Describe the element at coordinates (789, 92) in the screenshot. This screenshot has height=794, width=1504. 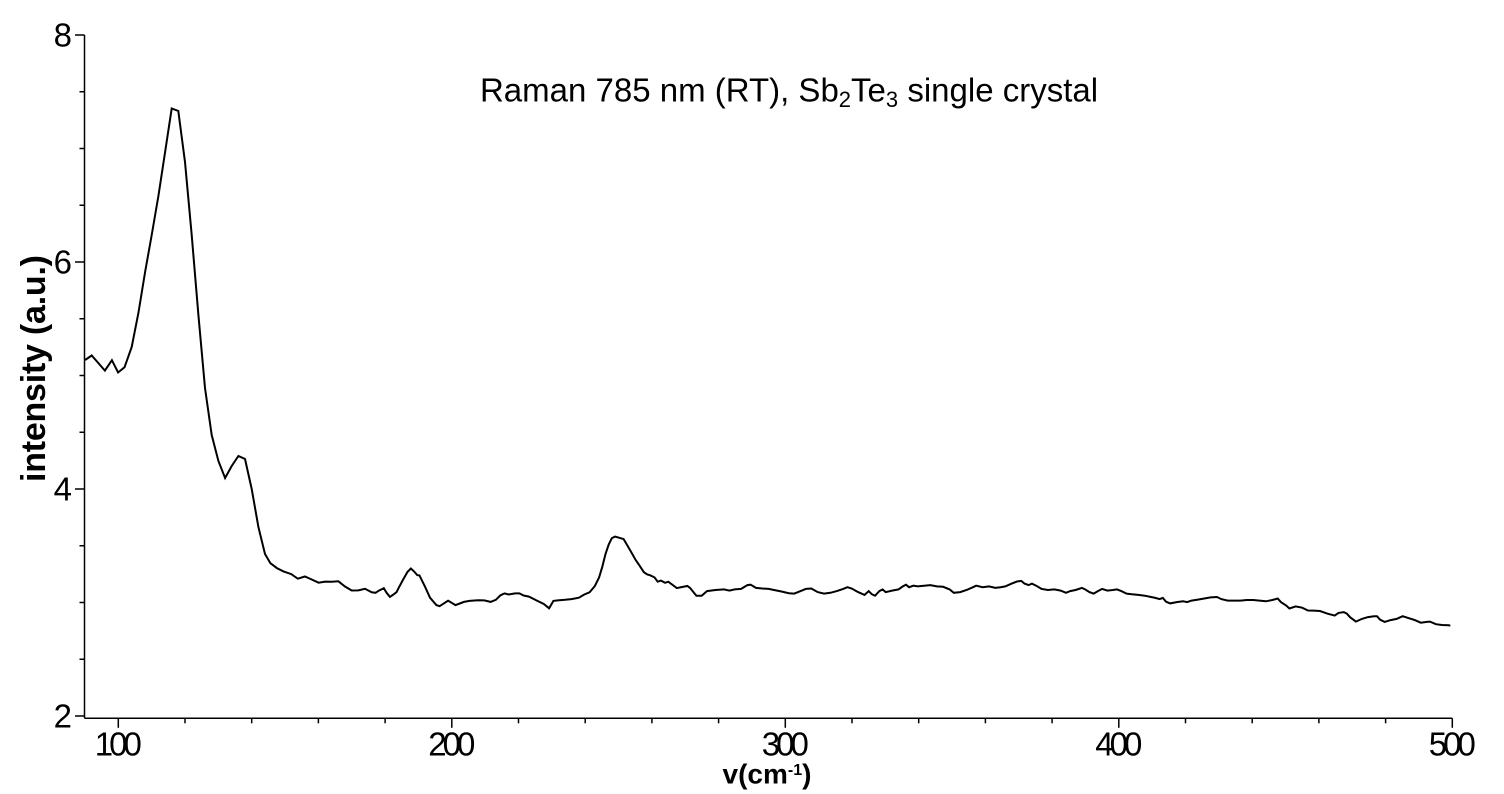
I see `svg-text:Raman 785 nm (RT), Sb2Te3 sing: Raman 785 nm (RT), Sb2Te3 single crystal` at that location.